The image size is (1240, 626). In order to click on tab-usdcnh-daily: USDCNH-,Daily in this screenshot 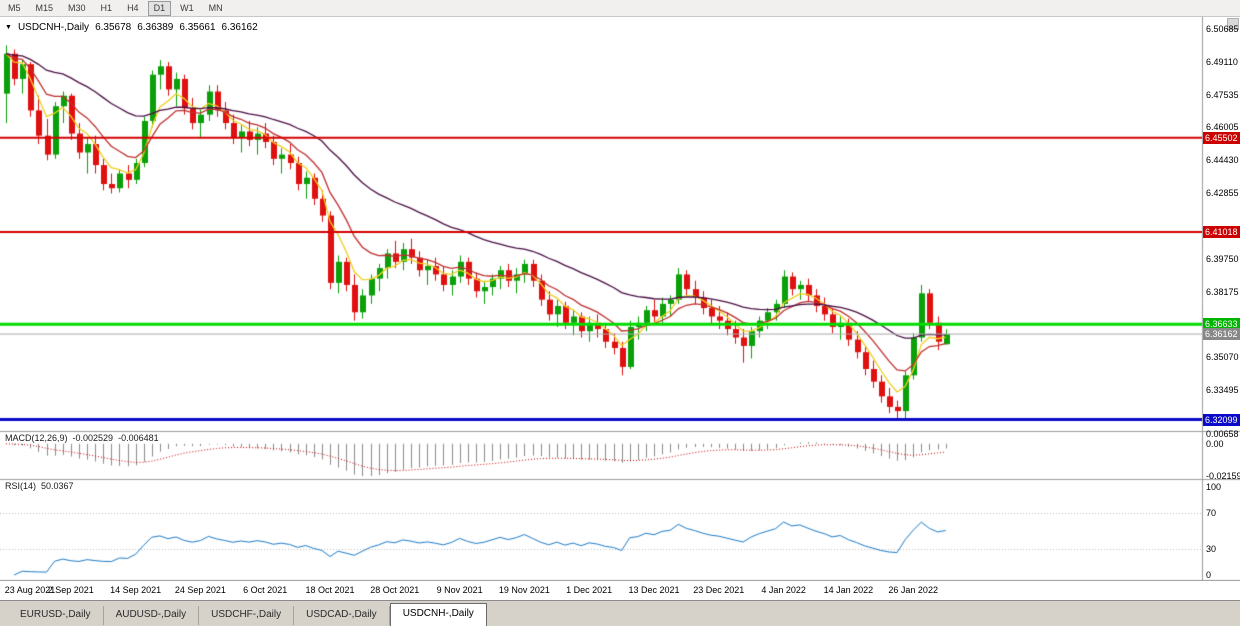, I will do `click(438, 614)`.